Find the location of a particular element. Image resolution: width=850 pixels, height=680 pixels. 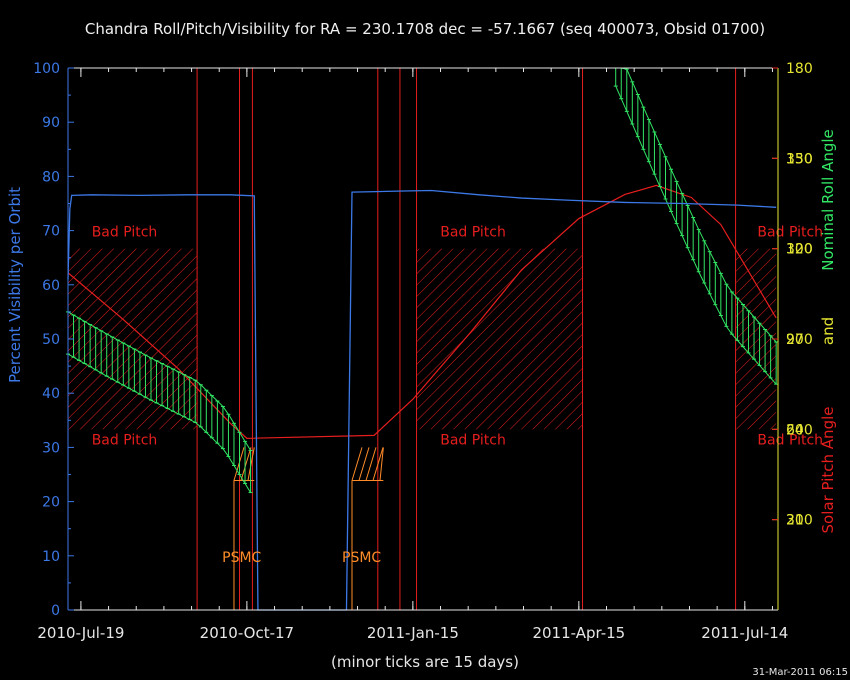

x-tick-label: 2011-Apr-15 is located at coordinates (578, 633).